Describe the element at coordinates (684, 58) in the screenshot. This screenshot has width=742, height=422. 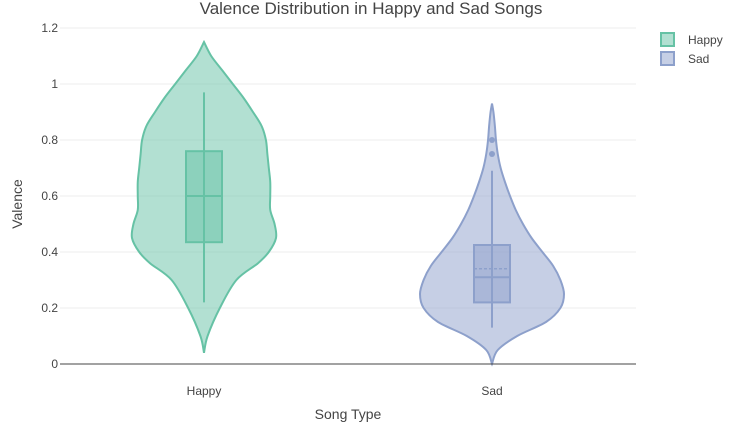
I see `legend-item-sad: Sad` at that location.